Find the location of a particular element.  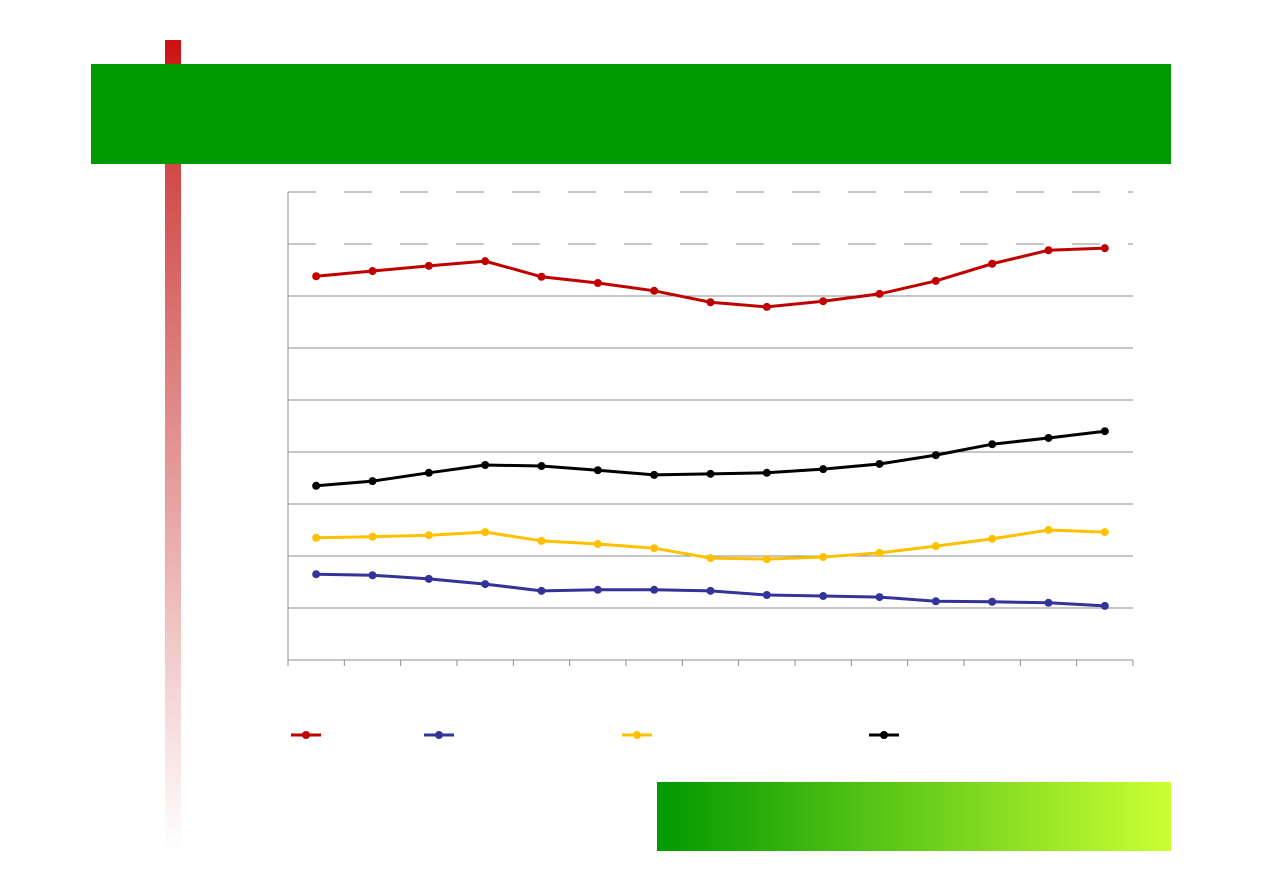

legend is located at coordinates (595, 735).